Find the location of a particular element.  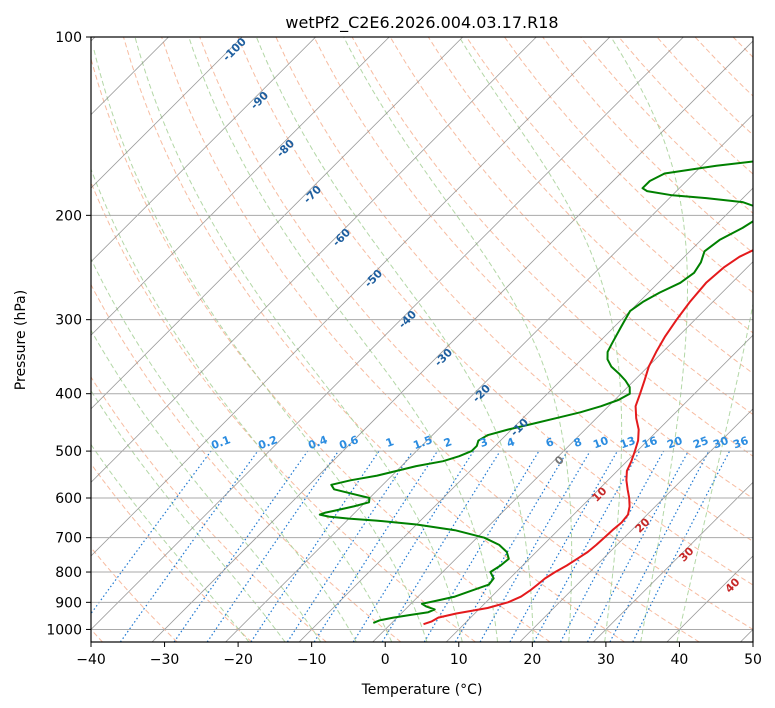

x-tick-label: 0 is located at coordinates (385, 660).